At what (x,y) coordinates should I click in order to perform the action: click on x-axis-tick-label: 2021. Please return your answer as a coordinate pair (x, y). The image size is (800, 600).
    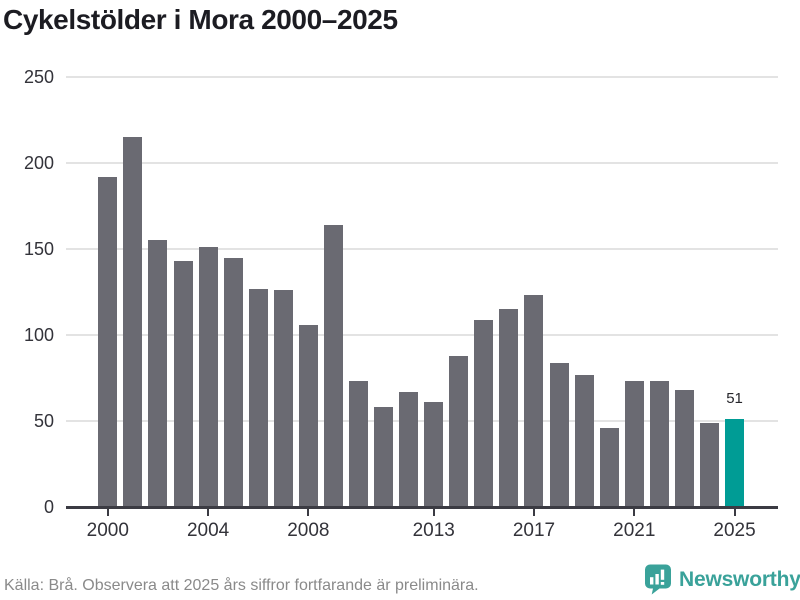
    Looking at the image, I should click on (634, 530).